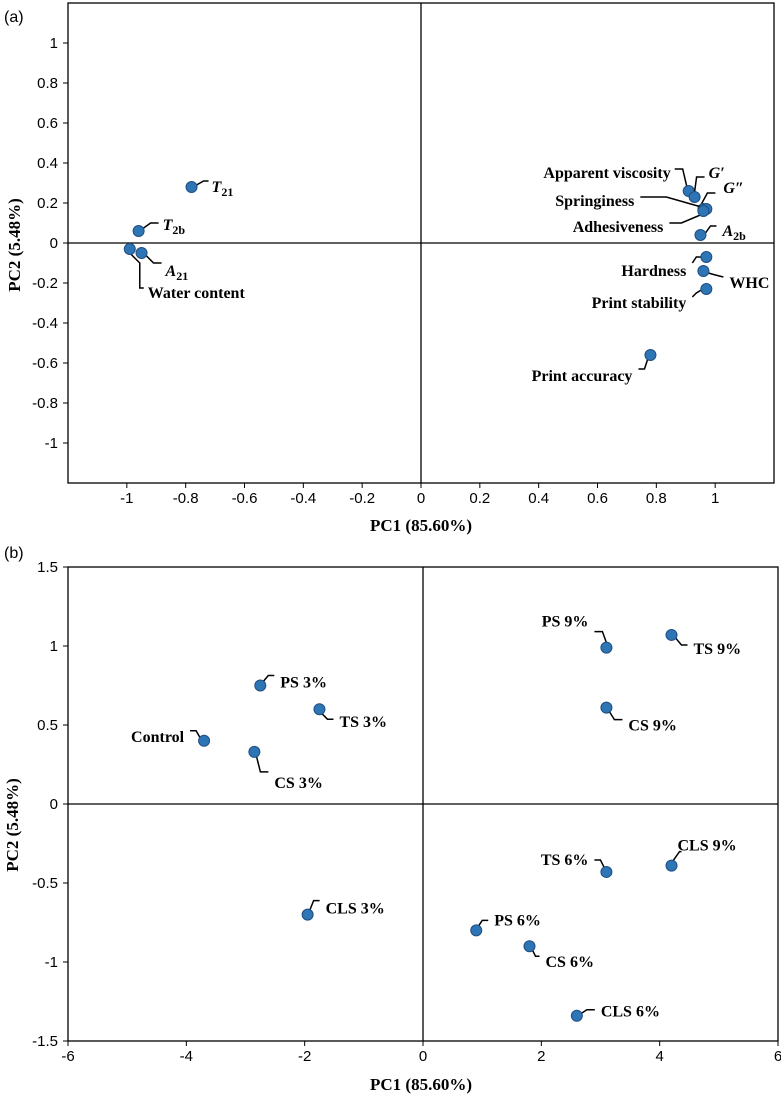 The height and width of the screenshot is (1095, 781). What do you see at coordinates (777, 1056) in the screenshot?
I see `x-tick-label: 6` at bounding box center [777, 1056].